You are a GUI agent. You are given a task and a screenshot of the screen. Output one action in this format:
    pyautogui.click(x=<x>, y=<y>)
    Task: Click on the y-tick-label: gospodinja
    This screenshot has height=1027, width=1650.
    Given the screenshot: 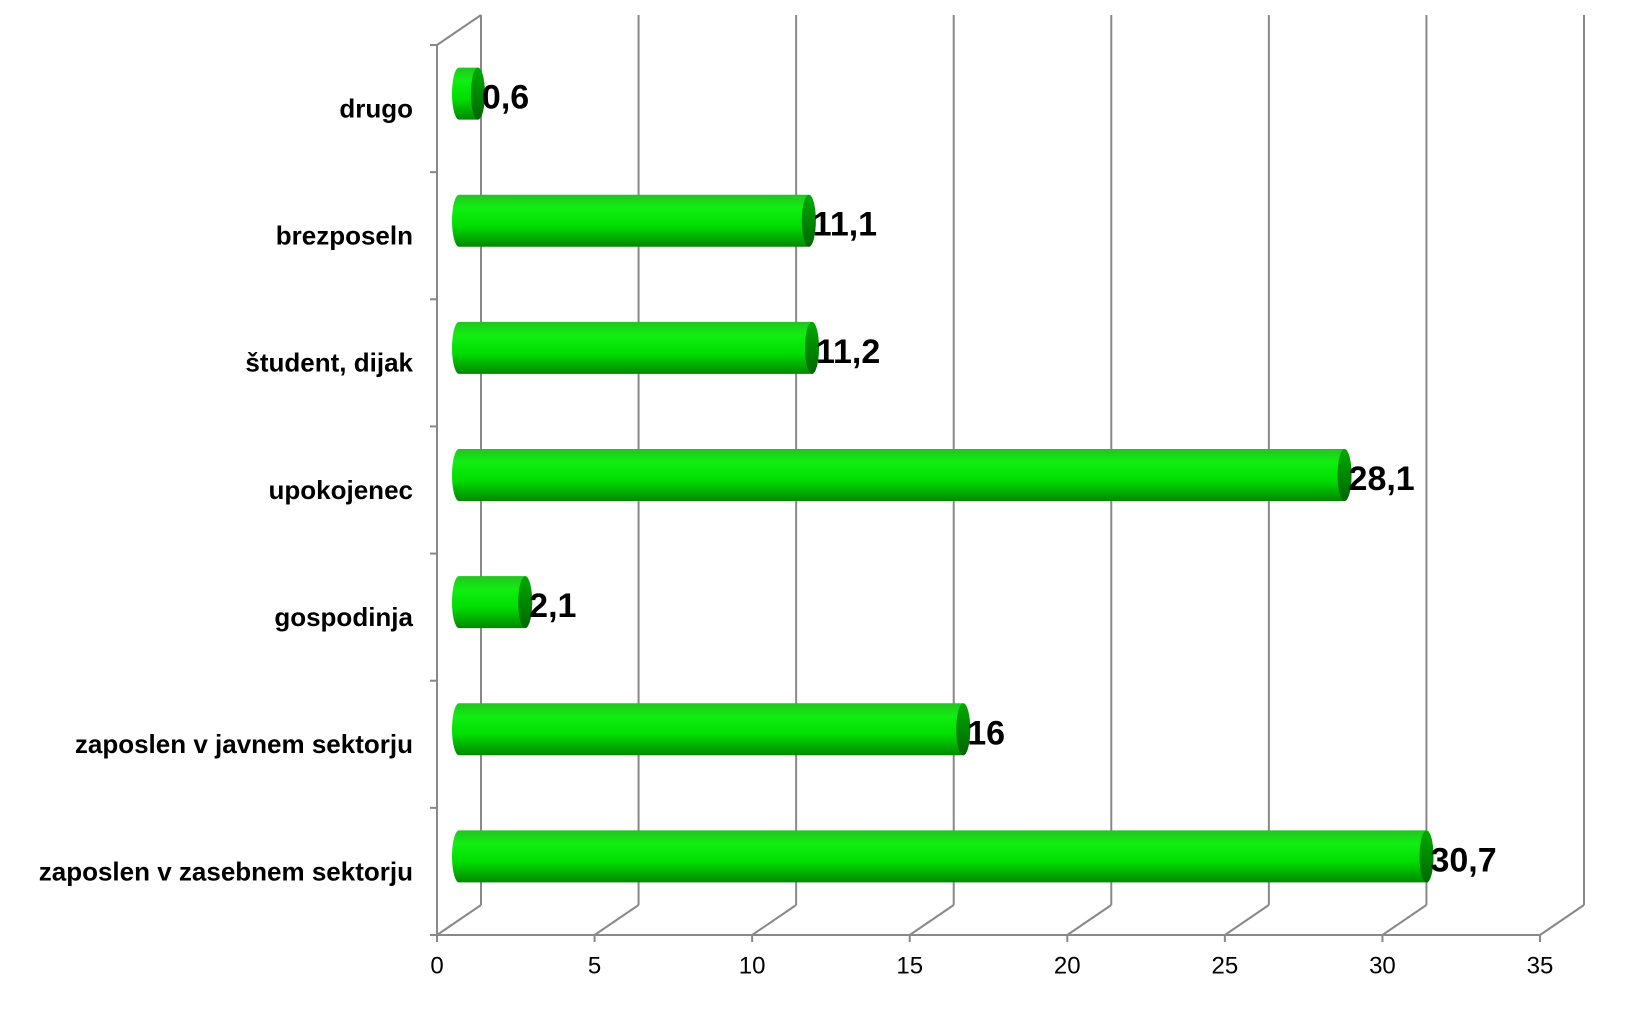 What is the action you would take?
    pyautogui.click(x=343, y=617)
    